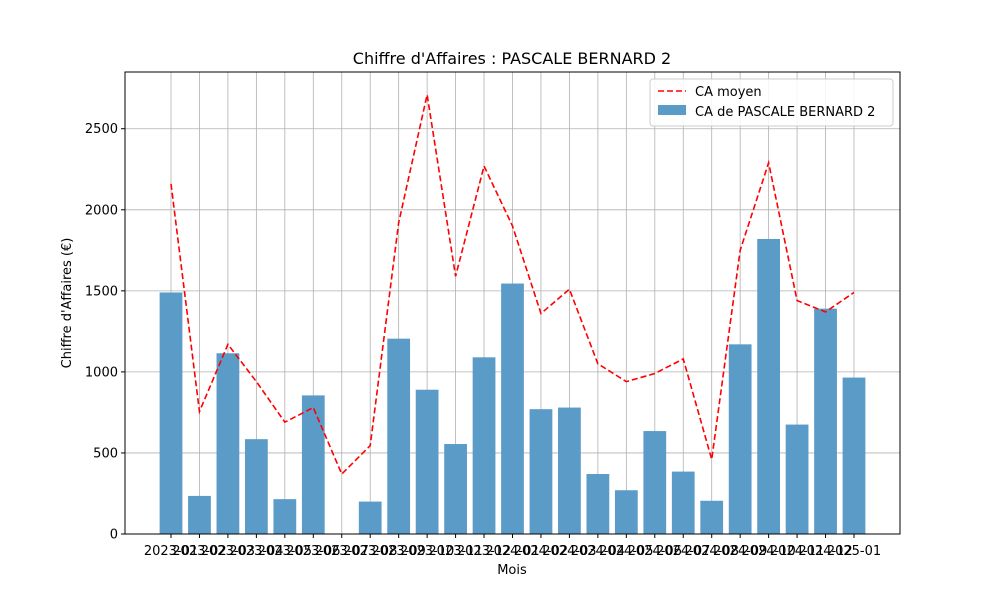  I want to click on x-axis-label: Mois, so click(512, 570).